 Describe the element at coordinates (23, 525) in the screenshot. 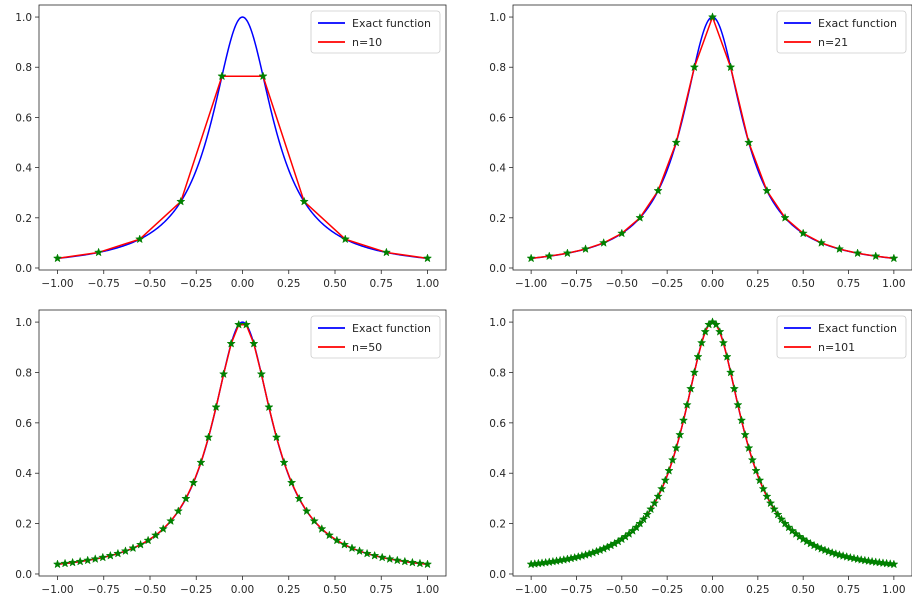

I see `y-tick-label: 0.2` at that location.